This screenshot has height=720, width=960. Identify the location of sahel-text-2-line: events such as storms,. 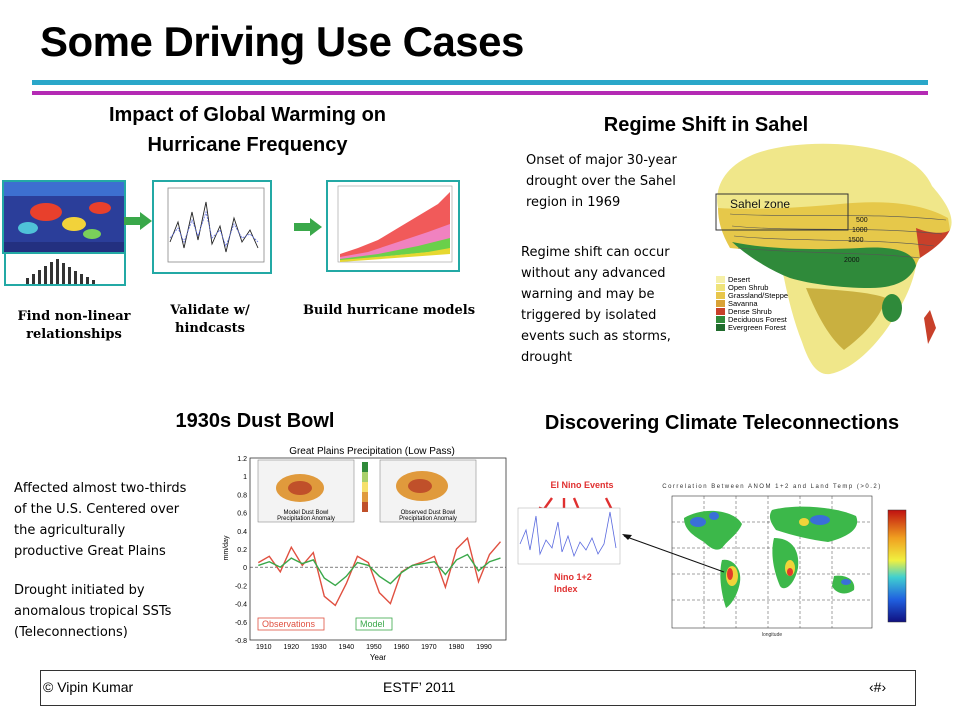
(596, 336).